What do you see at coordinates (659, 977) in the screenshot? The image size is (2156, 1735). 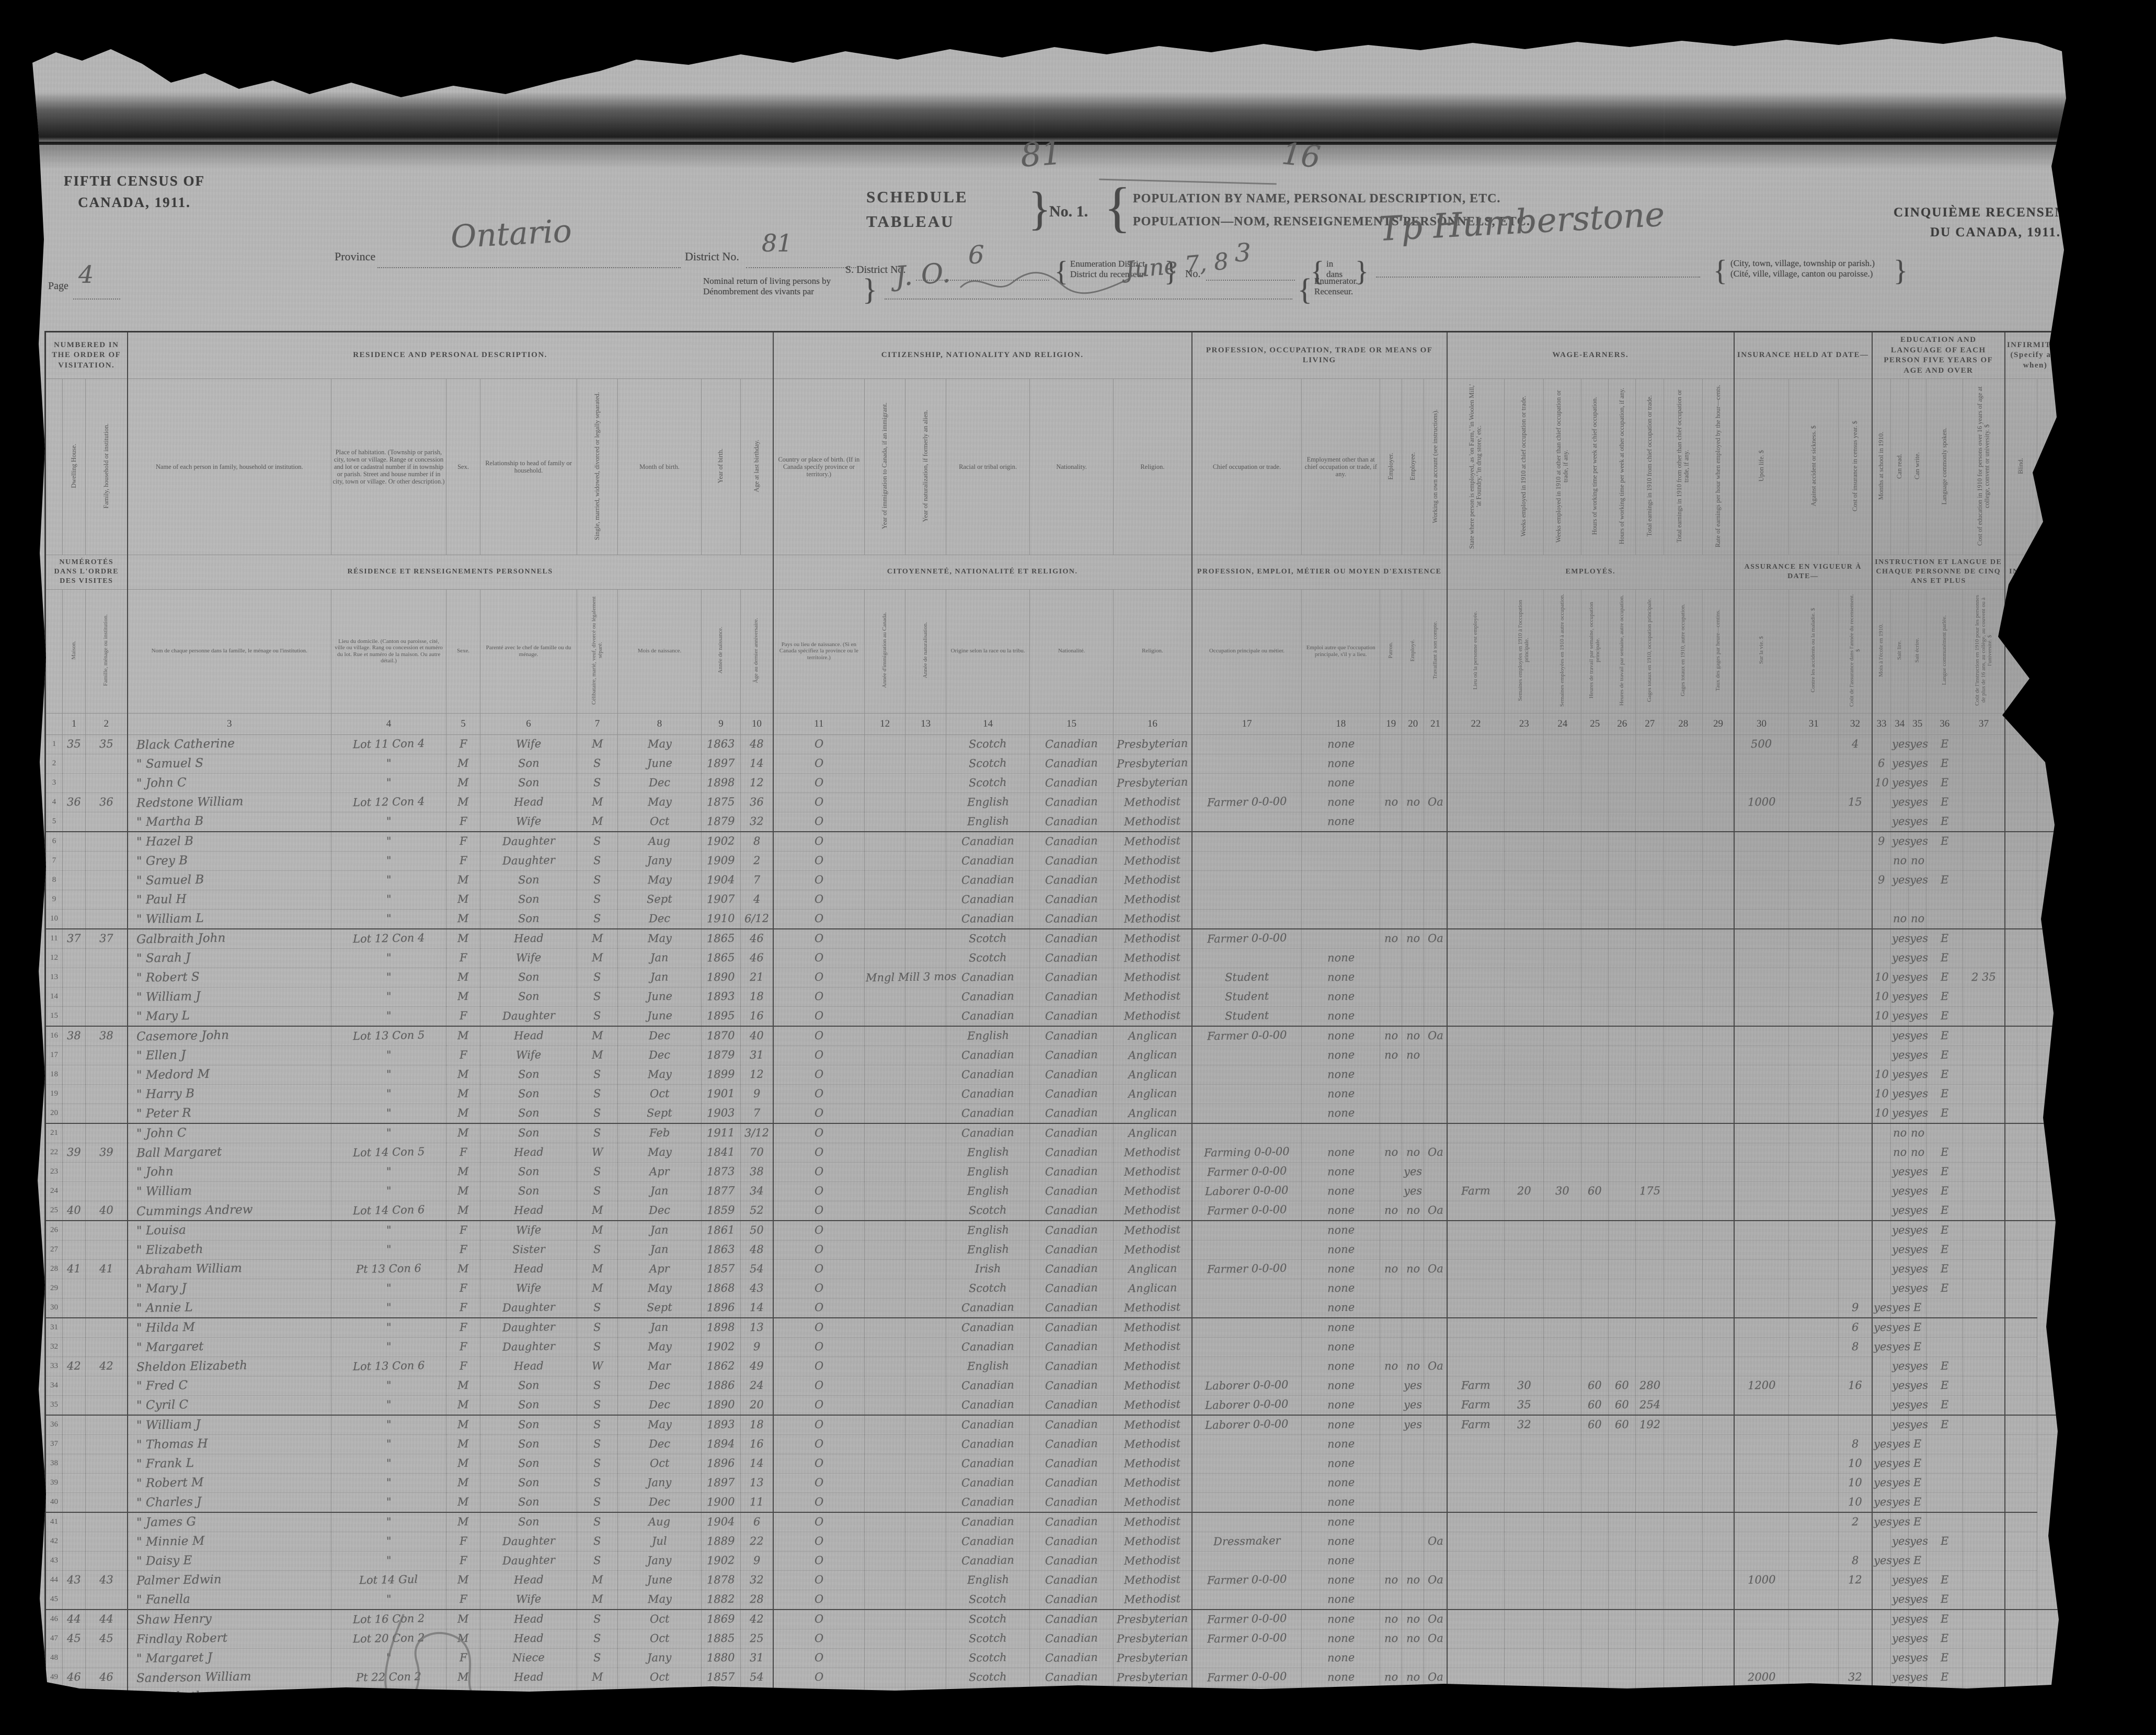 I see `cell-col8: Jan` at bounding box center [659, 977].